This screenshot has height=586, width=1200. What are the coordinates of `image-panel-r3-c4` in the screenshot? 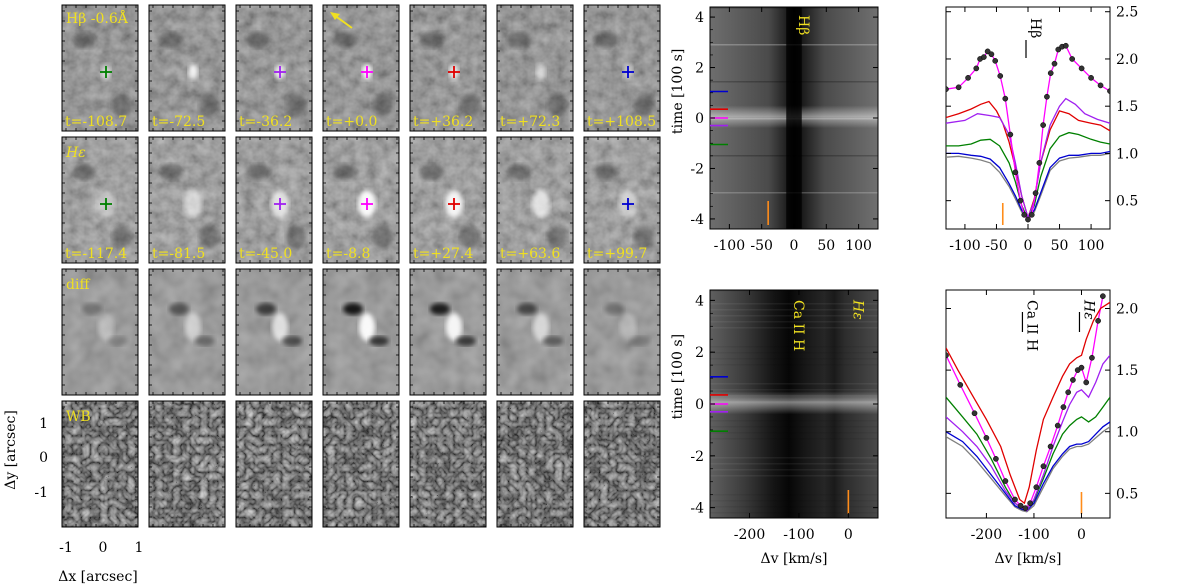 It's located at (361, 332).